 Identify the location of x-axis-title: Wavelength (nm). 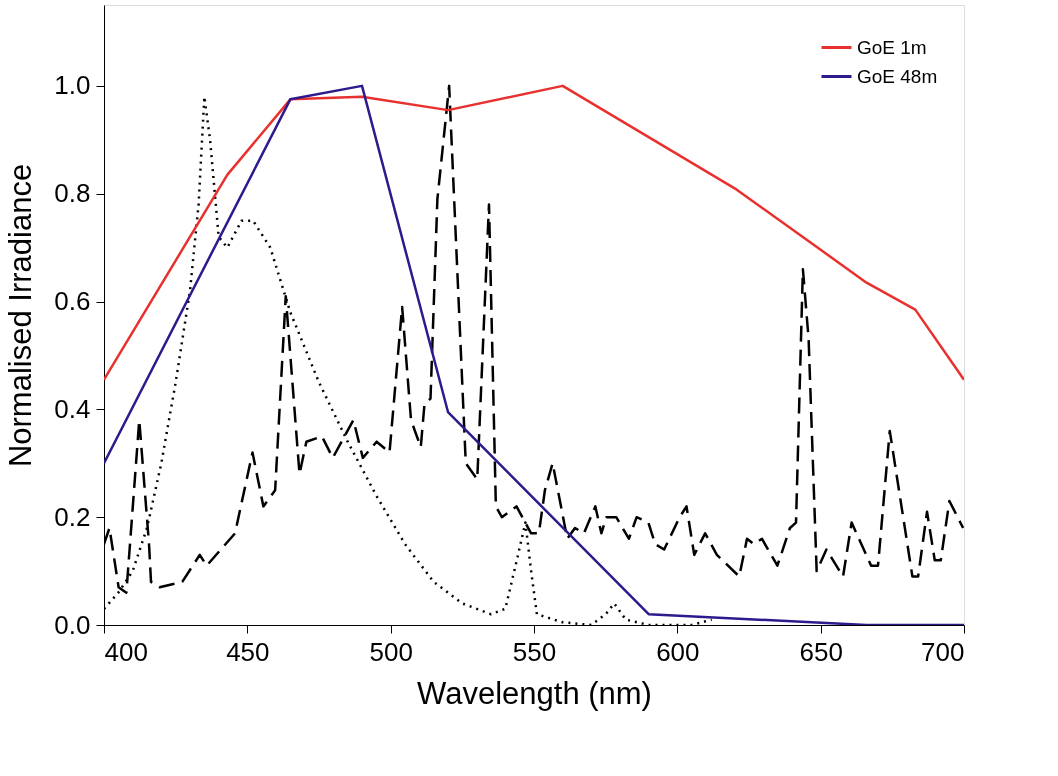
(534, 693).